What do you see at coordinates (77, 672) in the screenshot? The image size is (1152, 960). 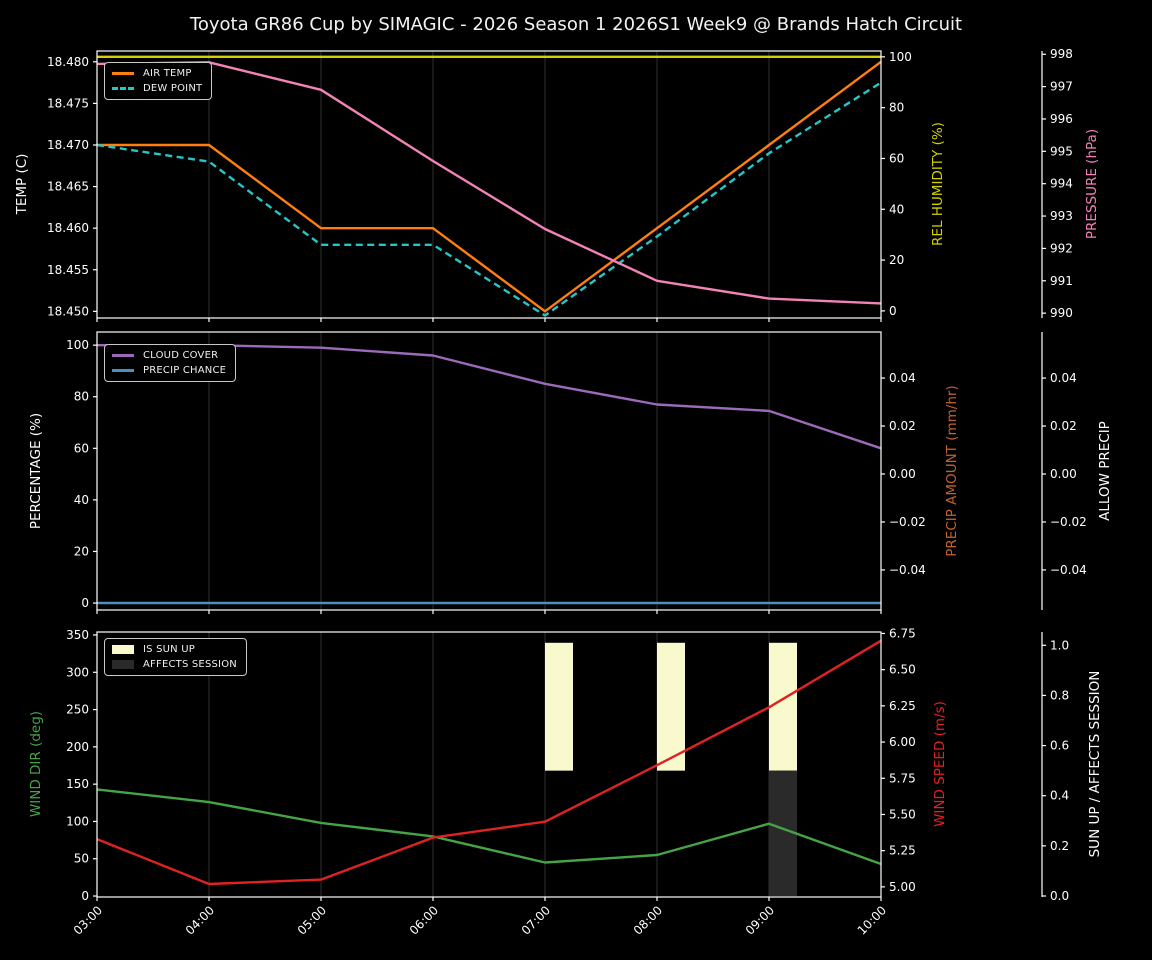 I see `y-tick-label: 300` at bounding box center [77, 672].